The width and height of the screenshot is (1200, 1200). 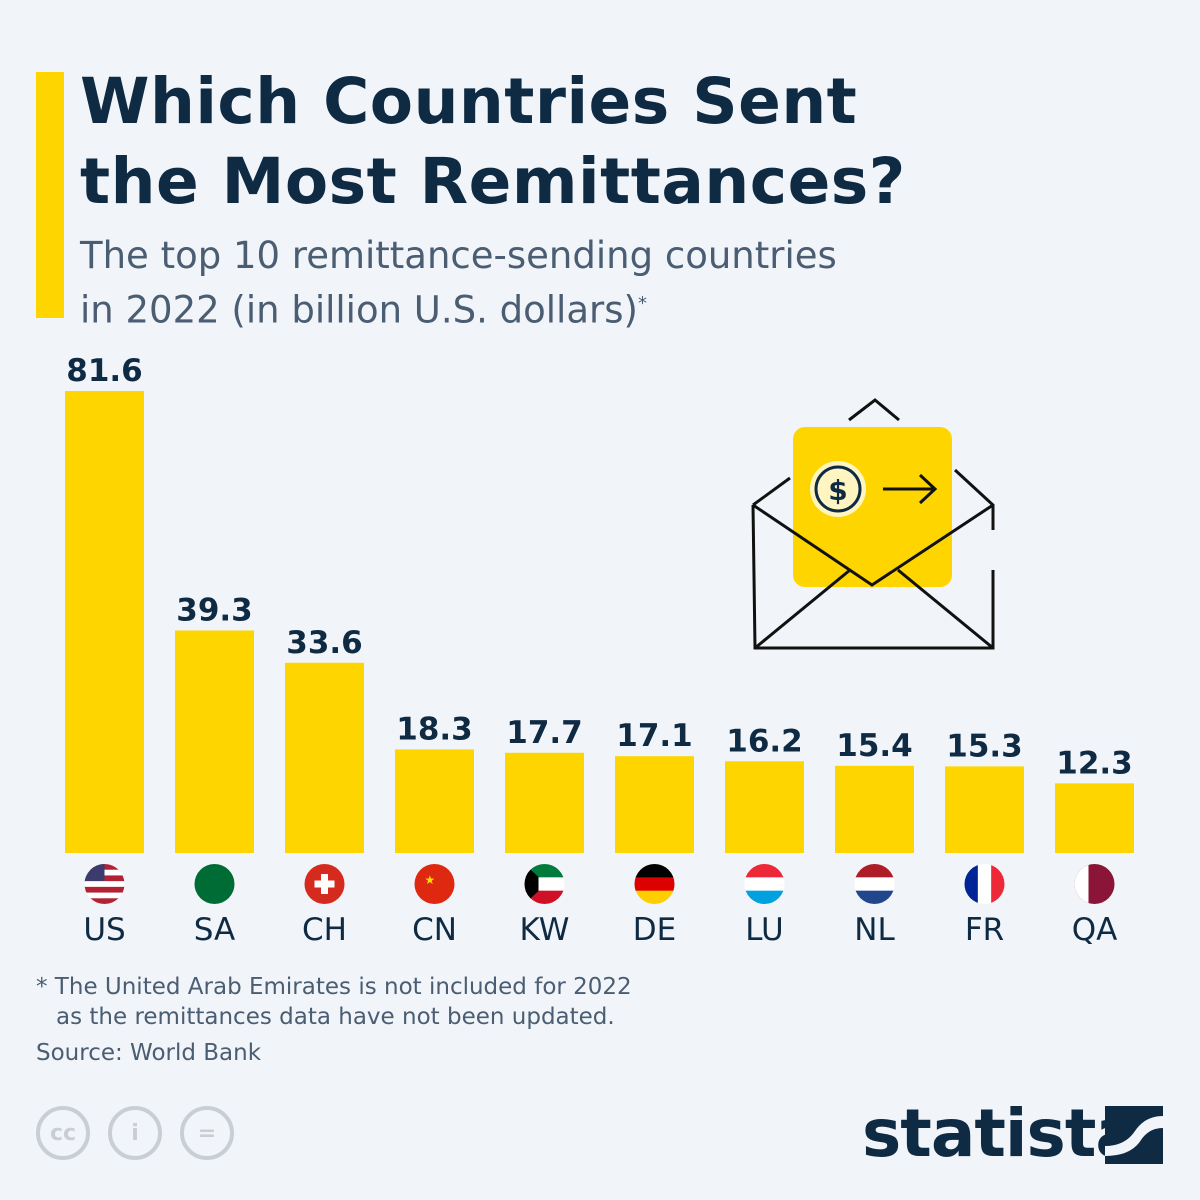 What do you see at coordinates (874, 884) in the screenshot?
I see `flag-NL-icon` at bounding box center [874, 884].